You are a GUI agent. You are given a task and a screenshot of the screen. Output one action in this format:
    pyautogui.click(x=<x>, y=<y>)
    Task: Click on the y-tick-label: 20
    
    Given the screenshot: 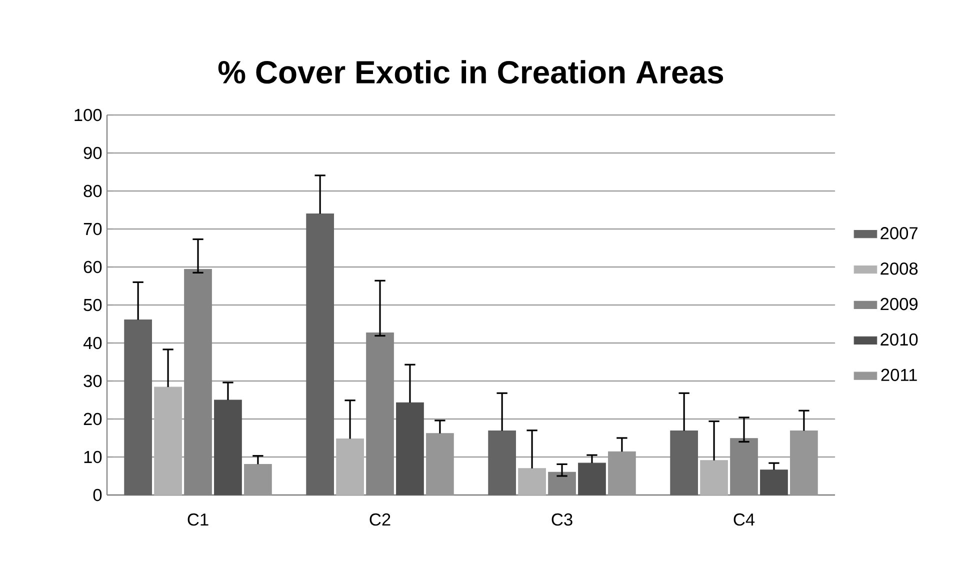 What is the action you would take?
    pyautogui.click(x=93, y=419)
    